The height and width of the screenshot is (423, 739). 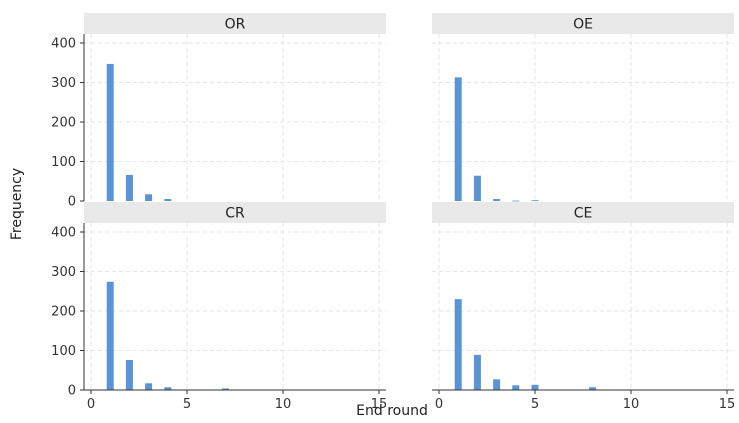 I want to click on x-axis-title: End round, so click(x=392, y=411).